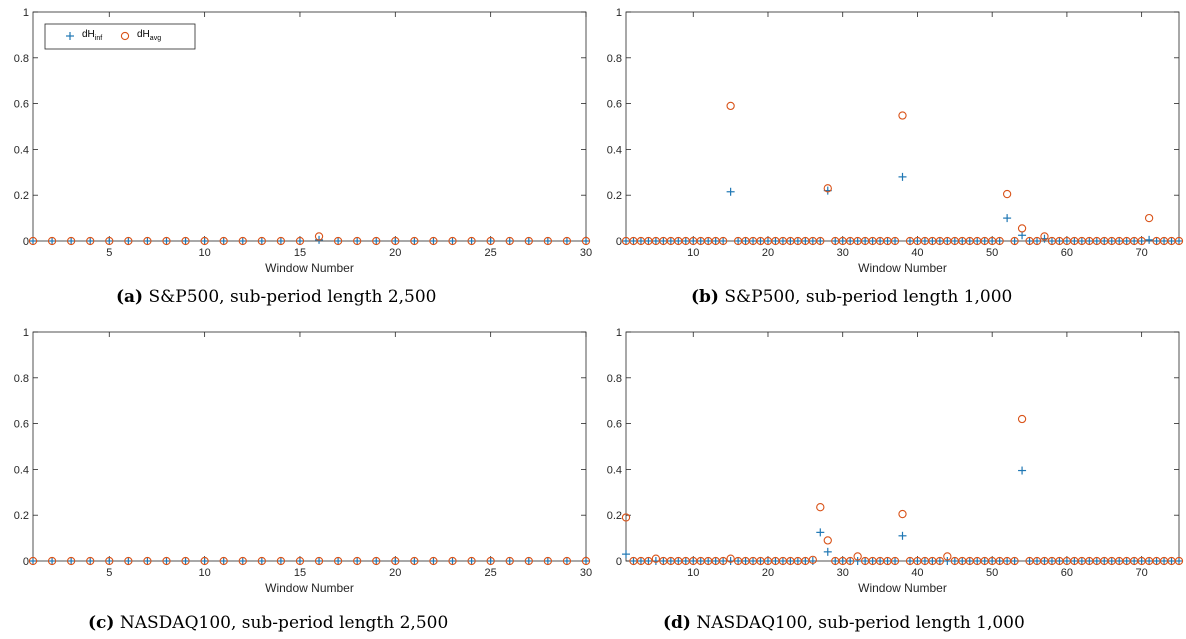  What do you see at coordinates (902, 208) in the screenshot?
I see `series-dH-inf` at bounding box center [902, 208].